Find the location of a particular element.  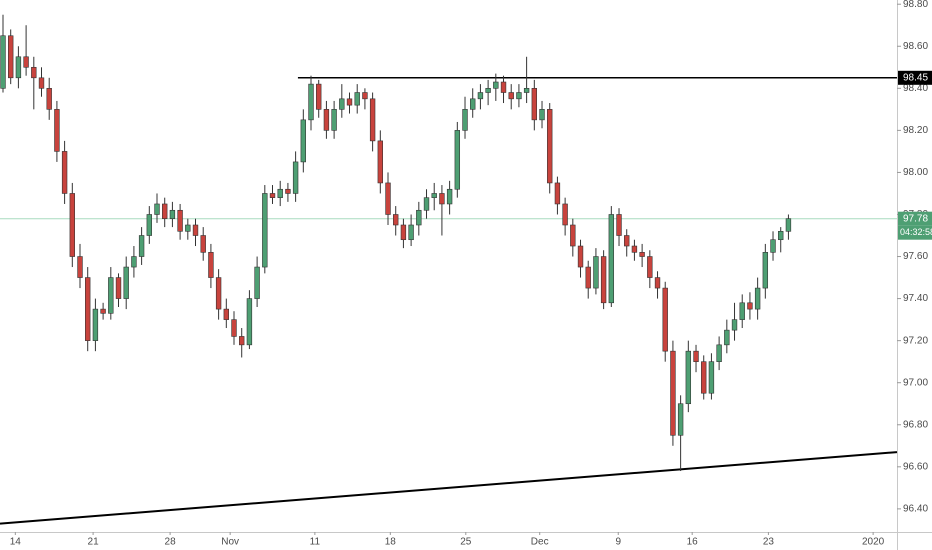

x-tick-label: 11 is located at coordinates (315, 542).